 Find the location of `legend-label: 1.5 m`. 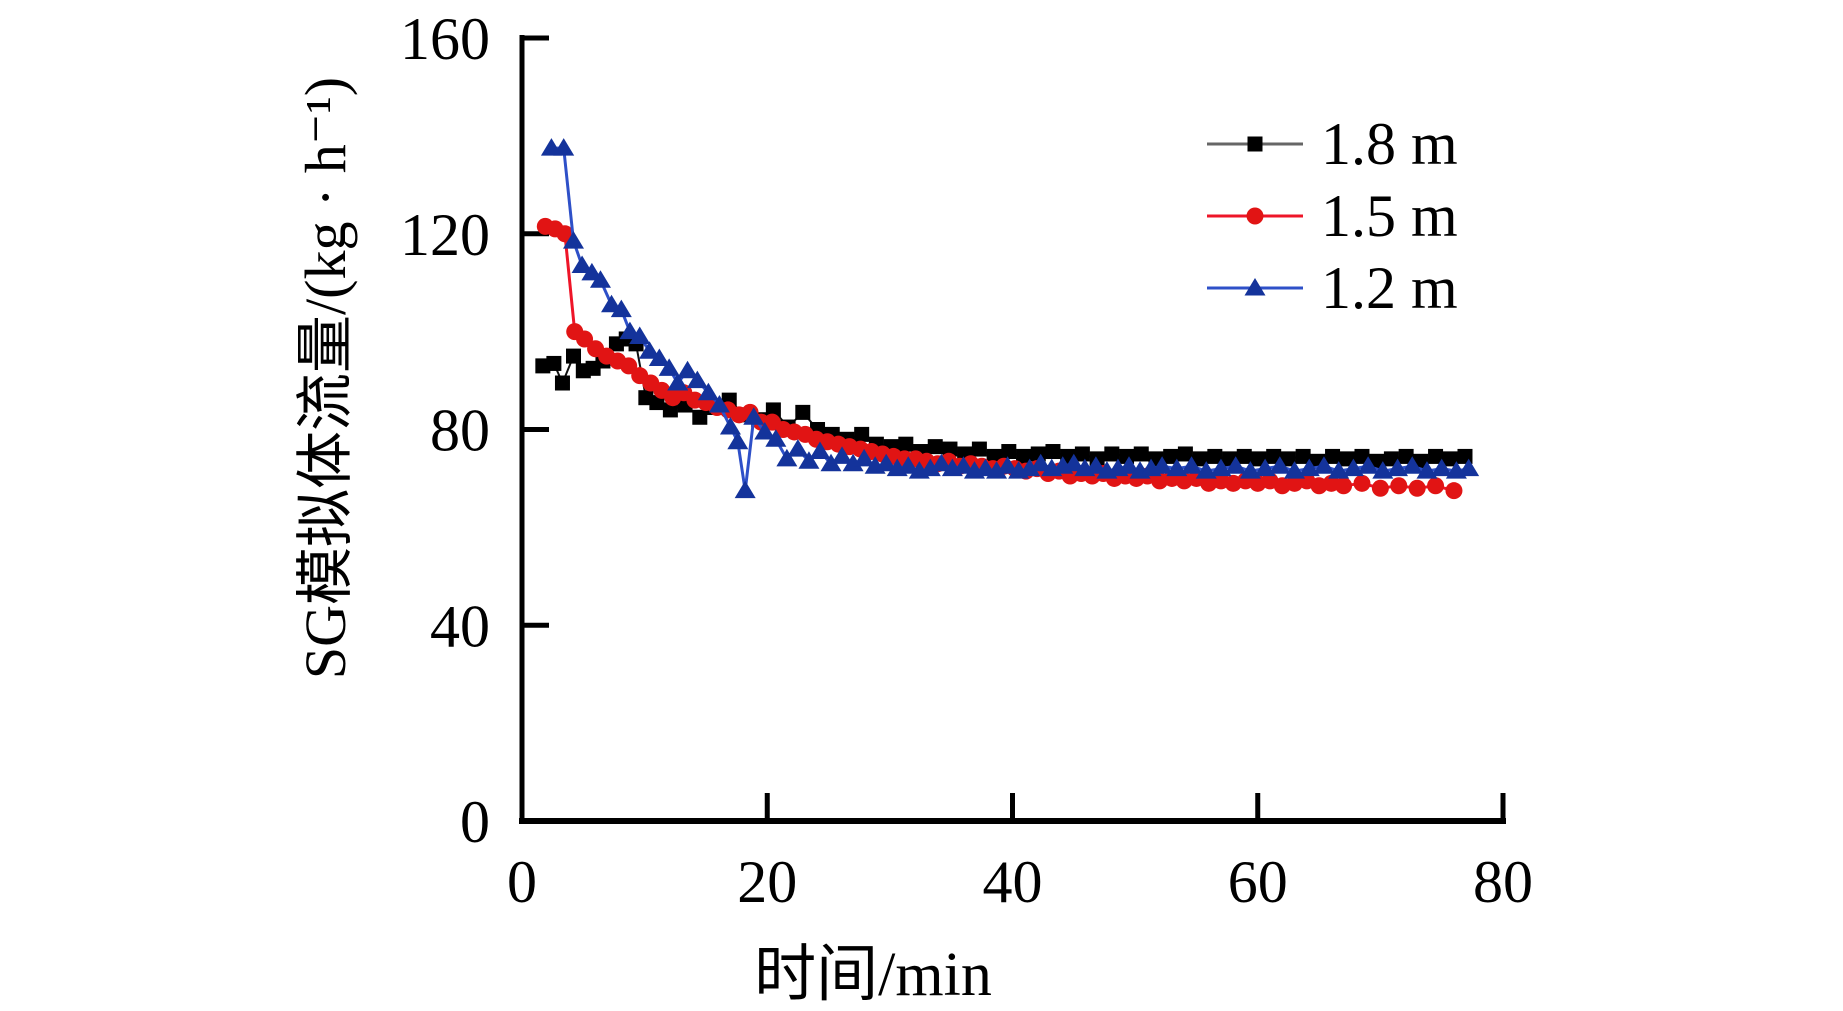

legend-label: 1.5 m is located at coordinates (1389, 216).